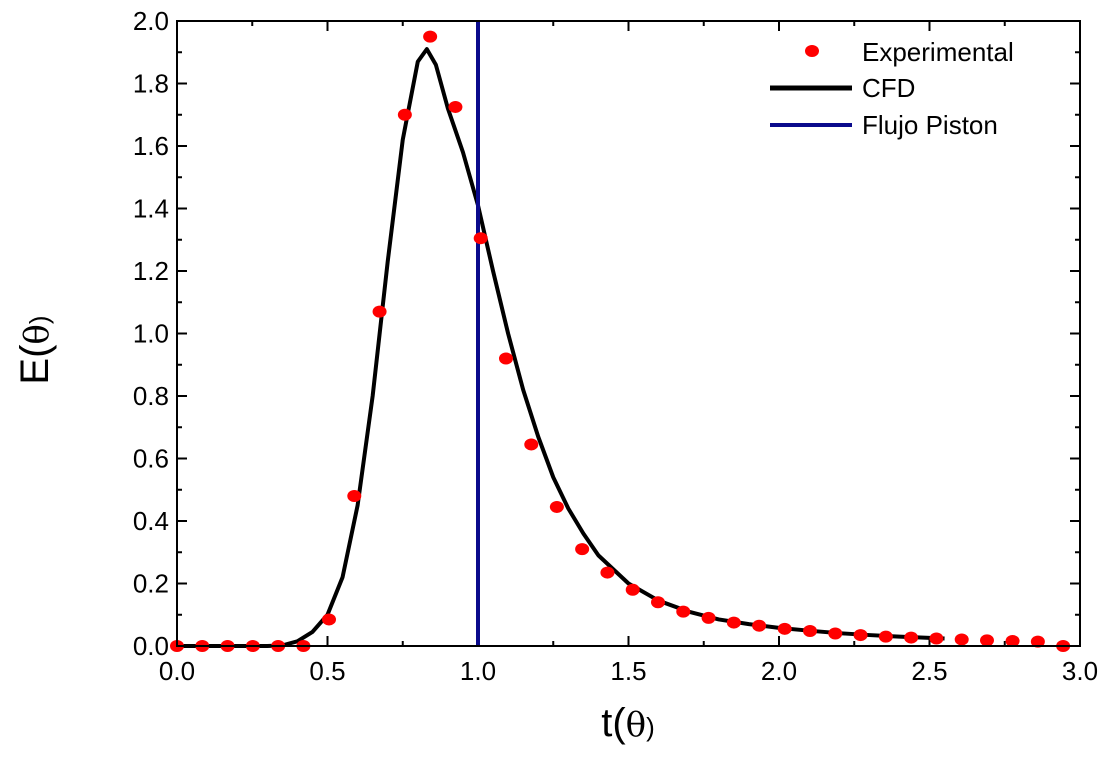 The image size is (1107, 761). I want to click on y-tick-label: 0.6, so click(151, 459).